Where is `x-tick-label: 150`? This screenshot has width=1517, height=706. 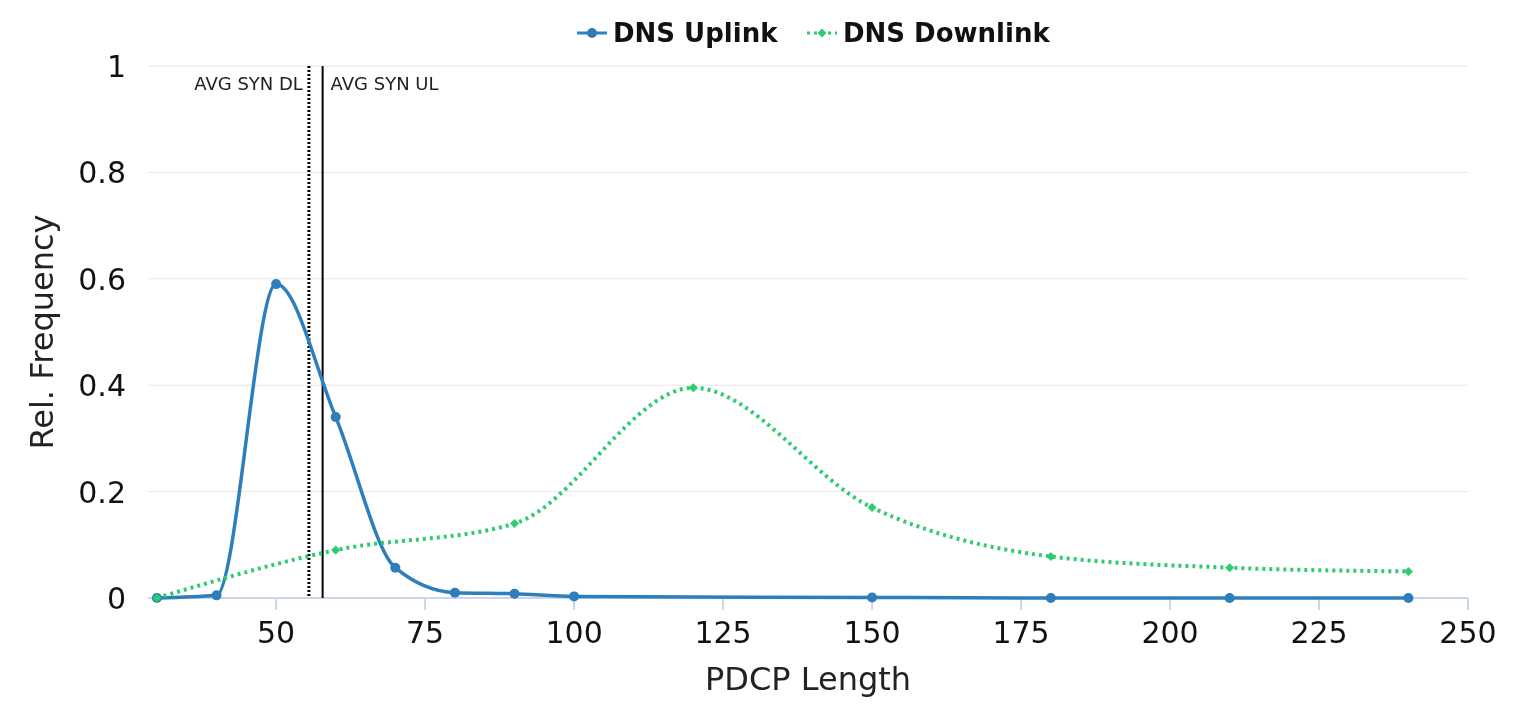 x-tick-label: 150 is located at coordinates (872, 632).